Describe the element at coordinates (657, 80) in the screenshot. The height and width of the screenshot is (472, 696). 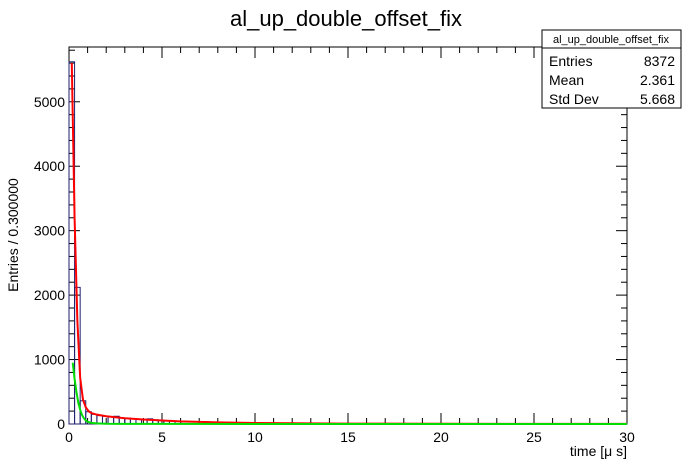
I see `stats-mean-value: 2.361` at that location.